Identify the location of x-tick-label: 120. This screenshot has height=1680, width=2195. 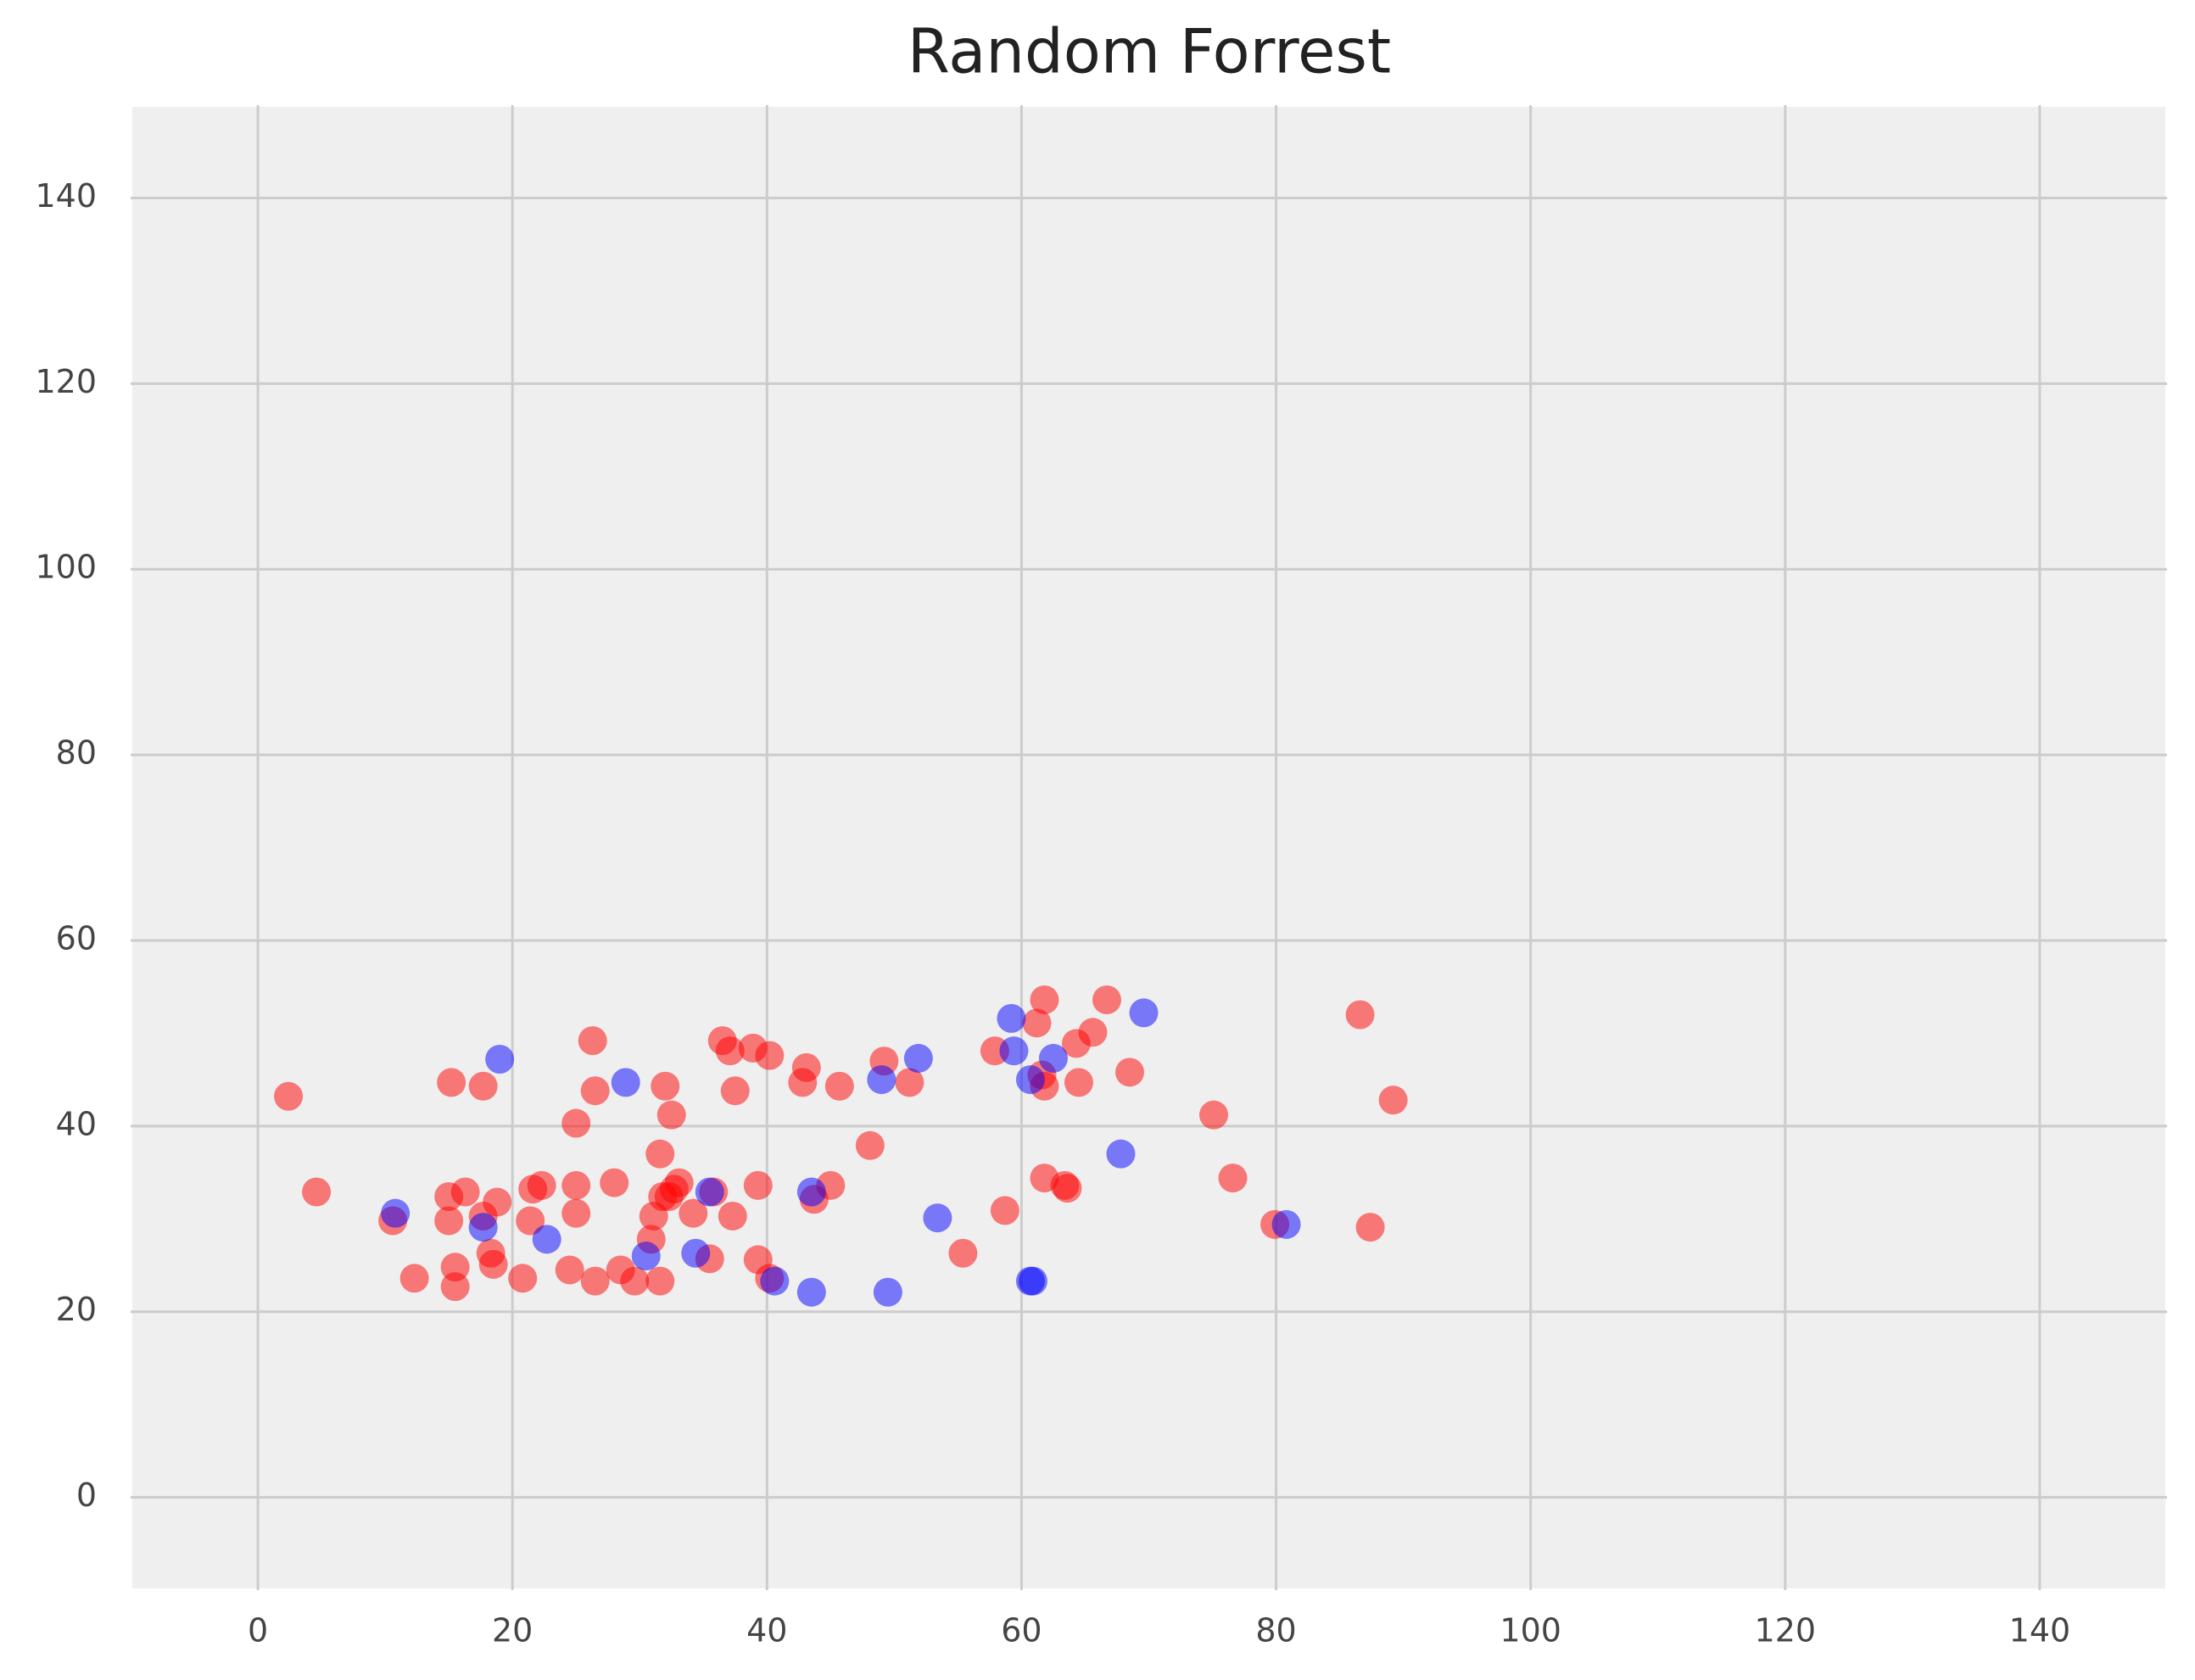
(1786, 1631).